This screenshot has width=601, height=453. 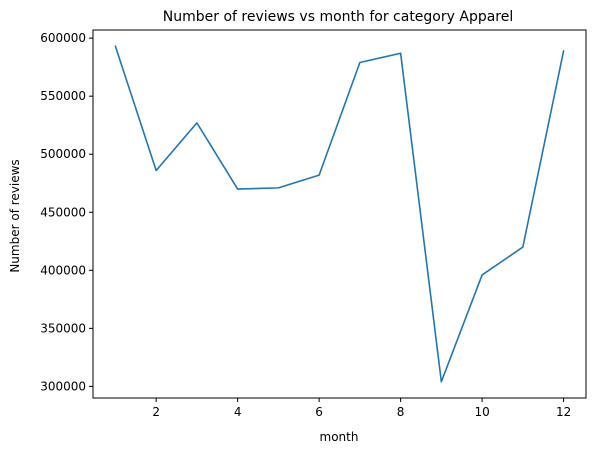 What do you see at coordinates (63, 328) in the screenshot?
I see `y-tick-label: 350000` at bounding box center [63, 328].